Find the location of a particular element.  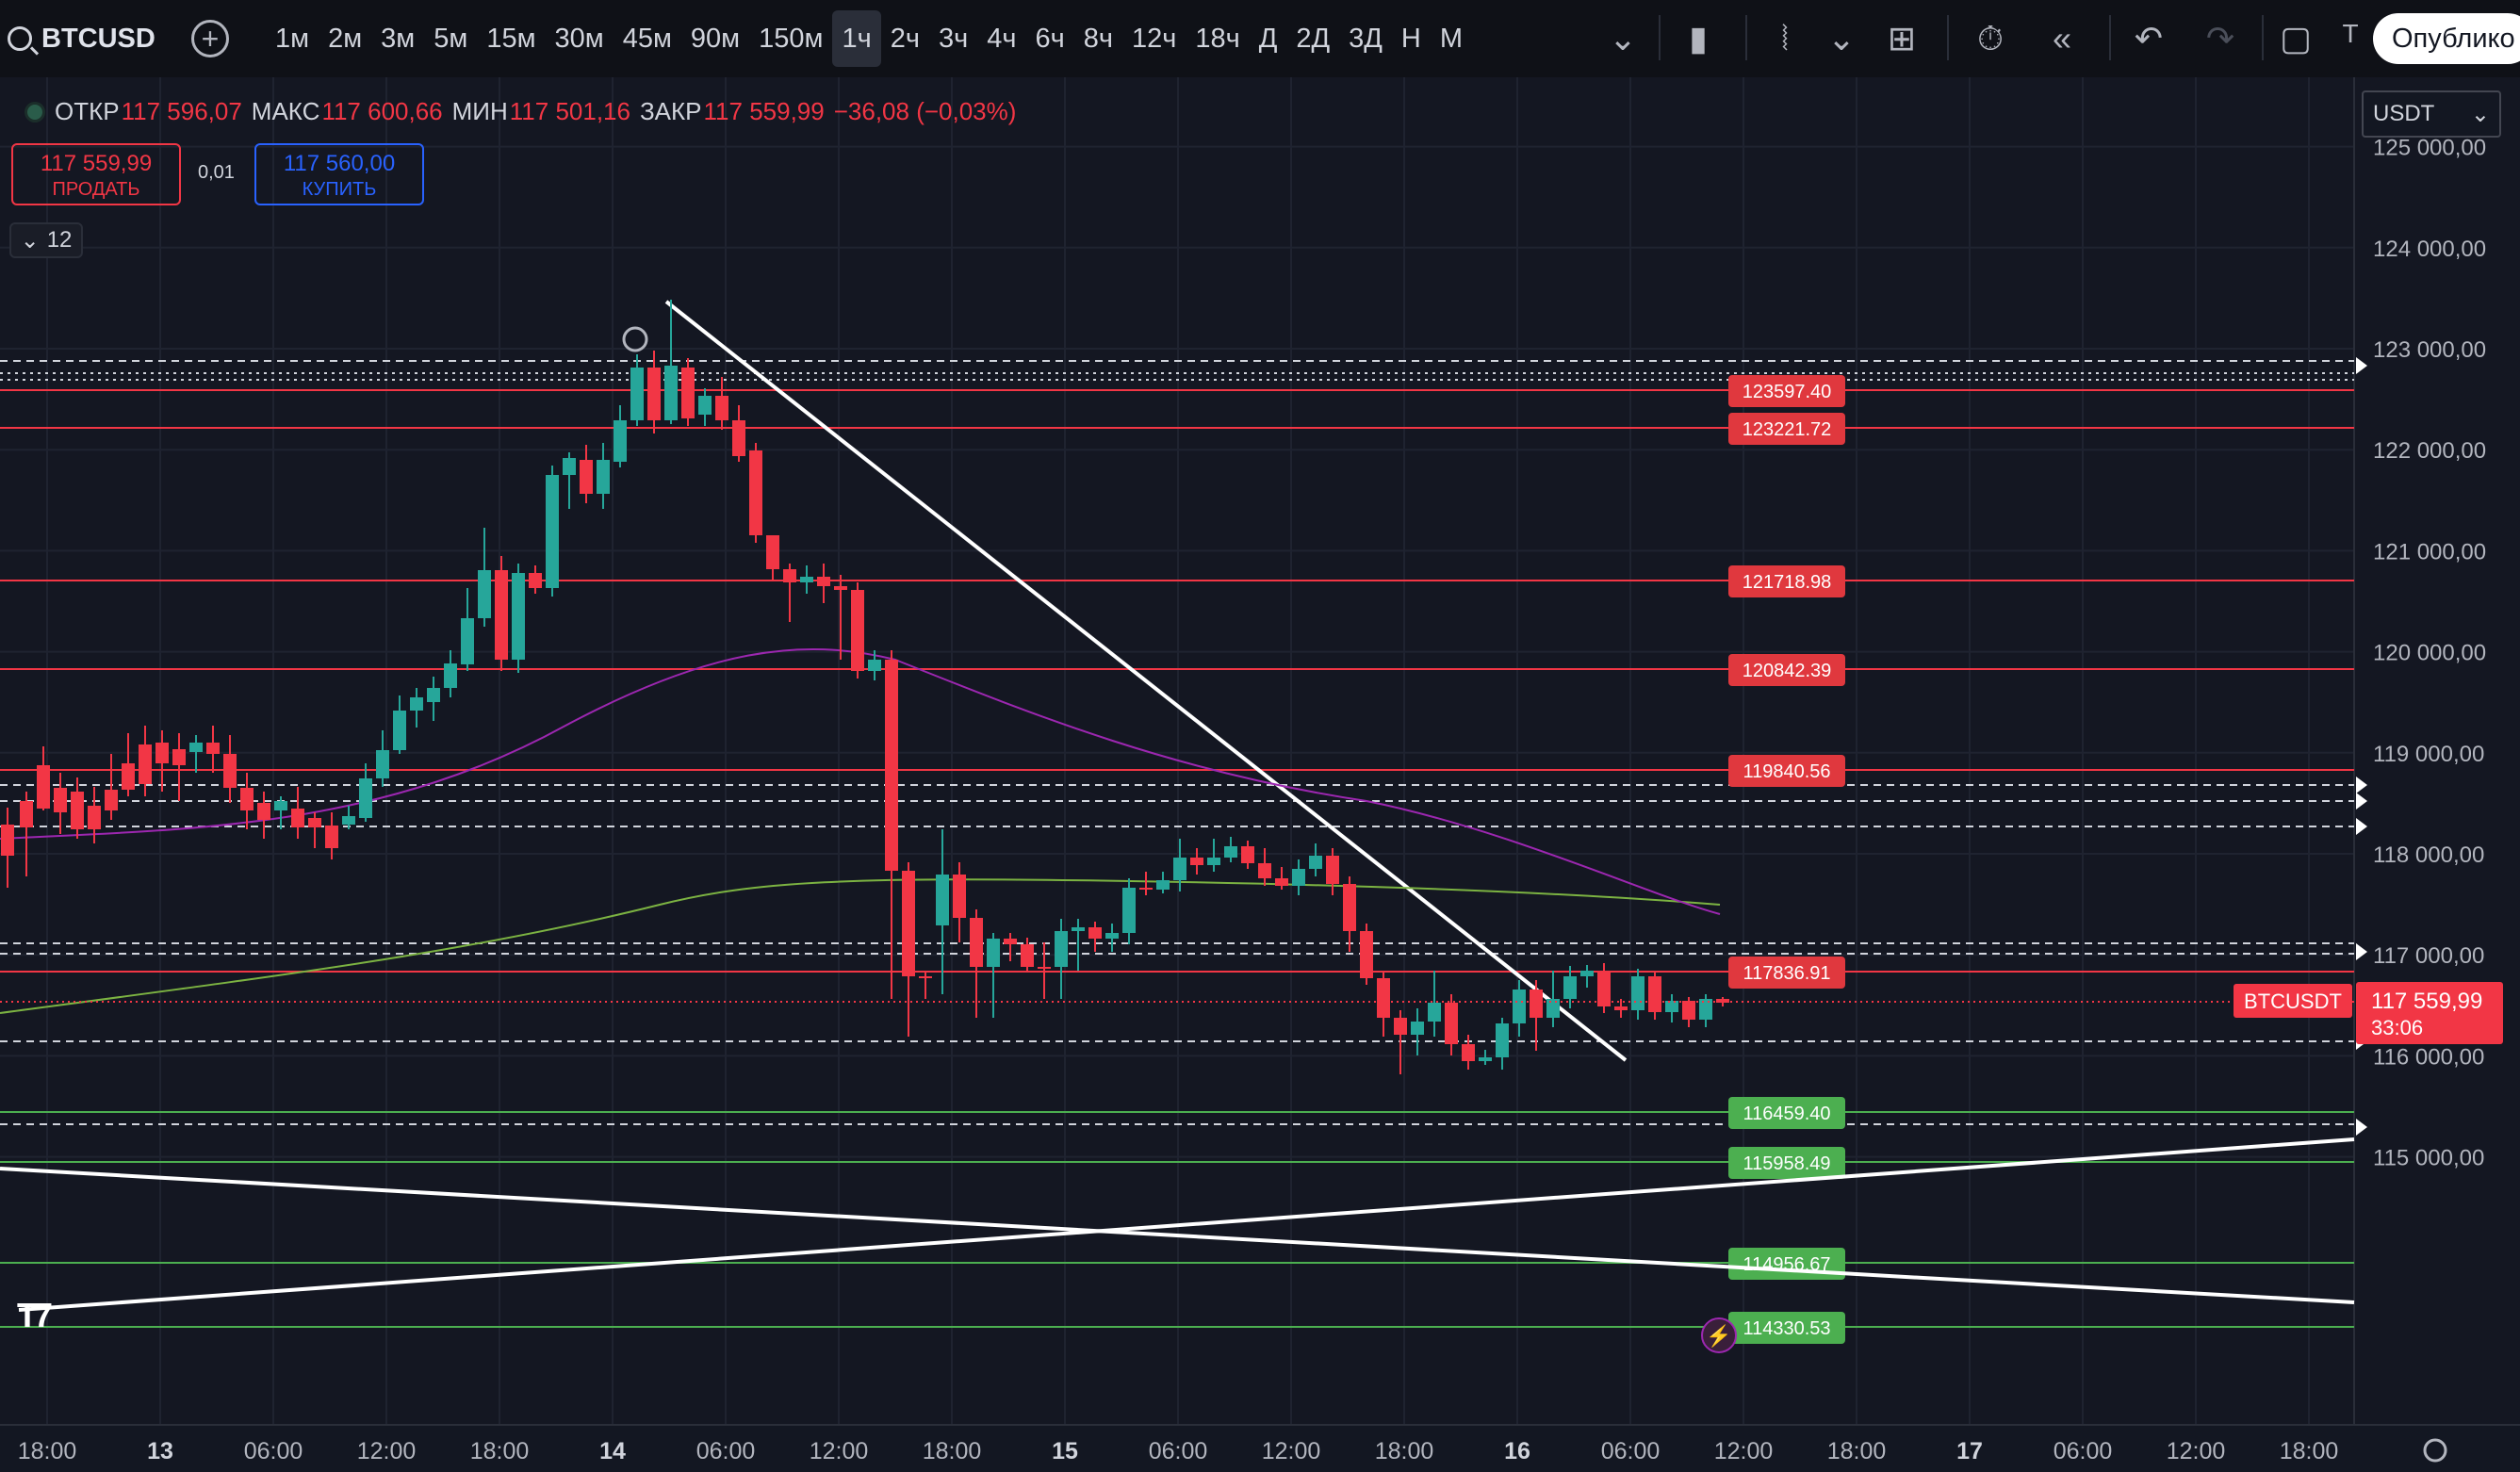

interval-6: 45м is located at coordinates (647, 38).